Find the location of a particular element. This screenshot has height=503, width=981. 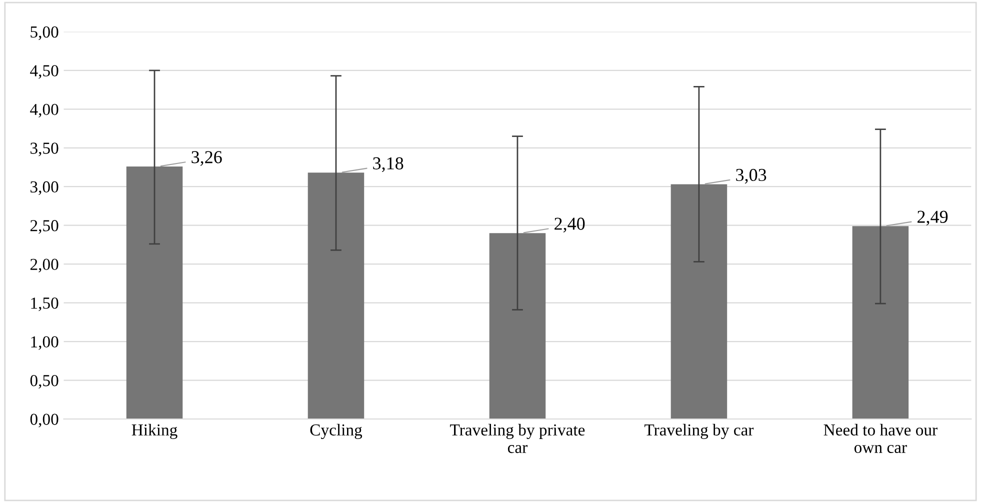

x-tick-label: Traveling by car is located at coordinates (699, 432).